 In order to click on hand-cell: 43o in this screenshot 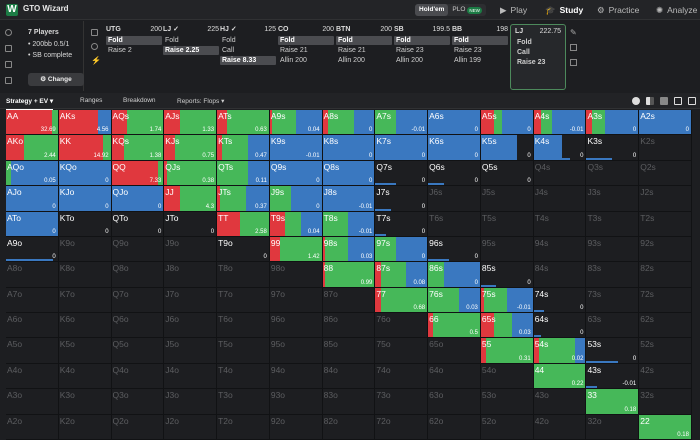, I will do `click(560, 402)`.